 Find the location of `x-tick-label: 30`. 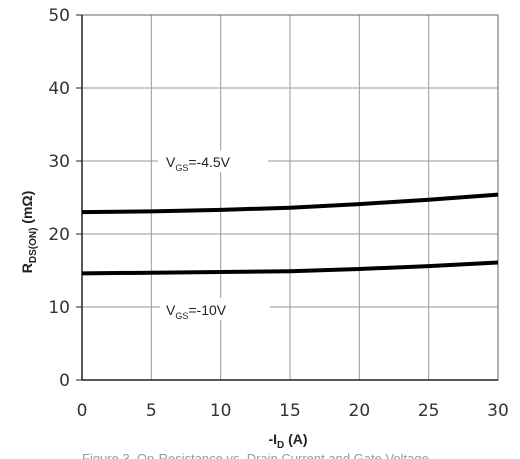

x-tick-label: 30 is located at coordinates (498, 411).